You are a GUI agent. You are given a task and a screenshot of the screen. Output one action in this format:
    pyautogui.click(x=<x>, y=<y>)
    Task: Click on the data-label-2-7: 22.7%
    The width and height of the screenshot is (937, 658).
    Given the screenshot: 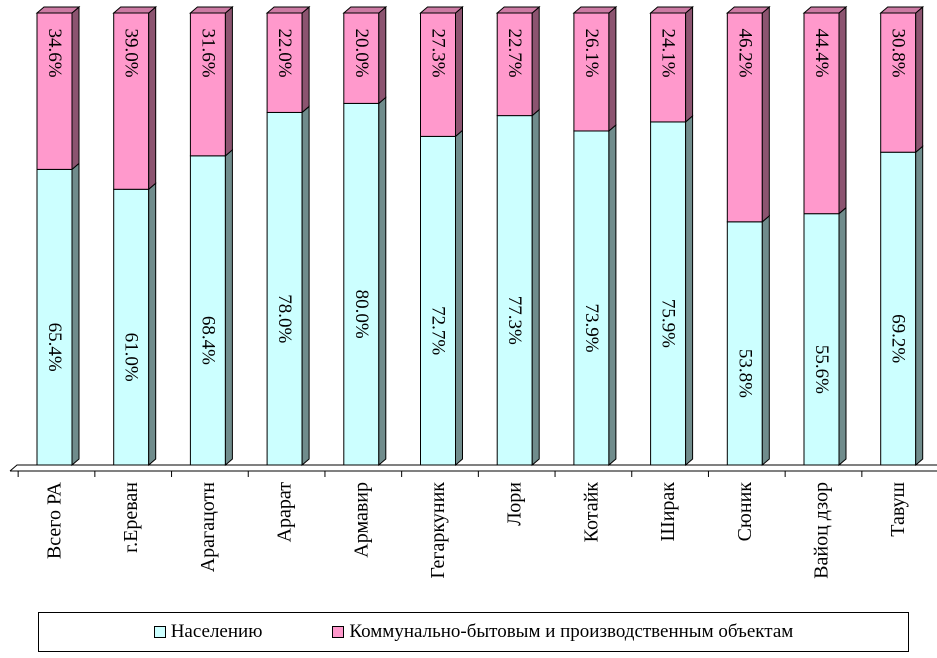 What is the action you would take?
    pyautogui.click(x=514, y=52)
    